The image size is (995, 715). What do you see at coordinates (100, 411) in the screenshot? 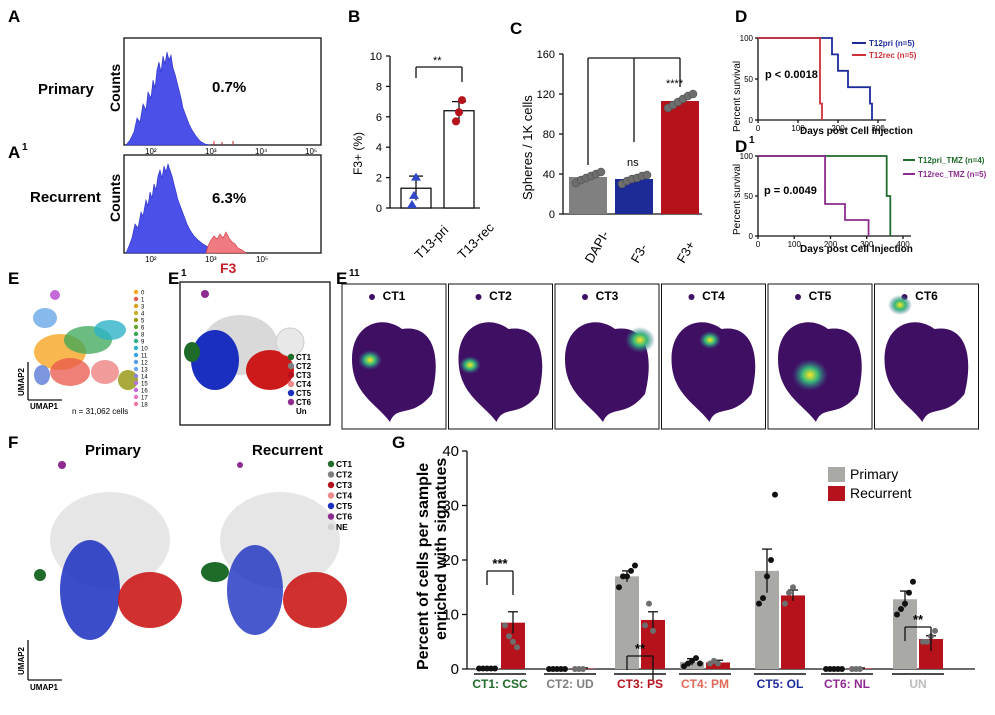
I see `cell-count: n = 31,062 cells` at bounding box center [100, 411].